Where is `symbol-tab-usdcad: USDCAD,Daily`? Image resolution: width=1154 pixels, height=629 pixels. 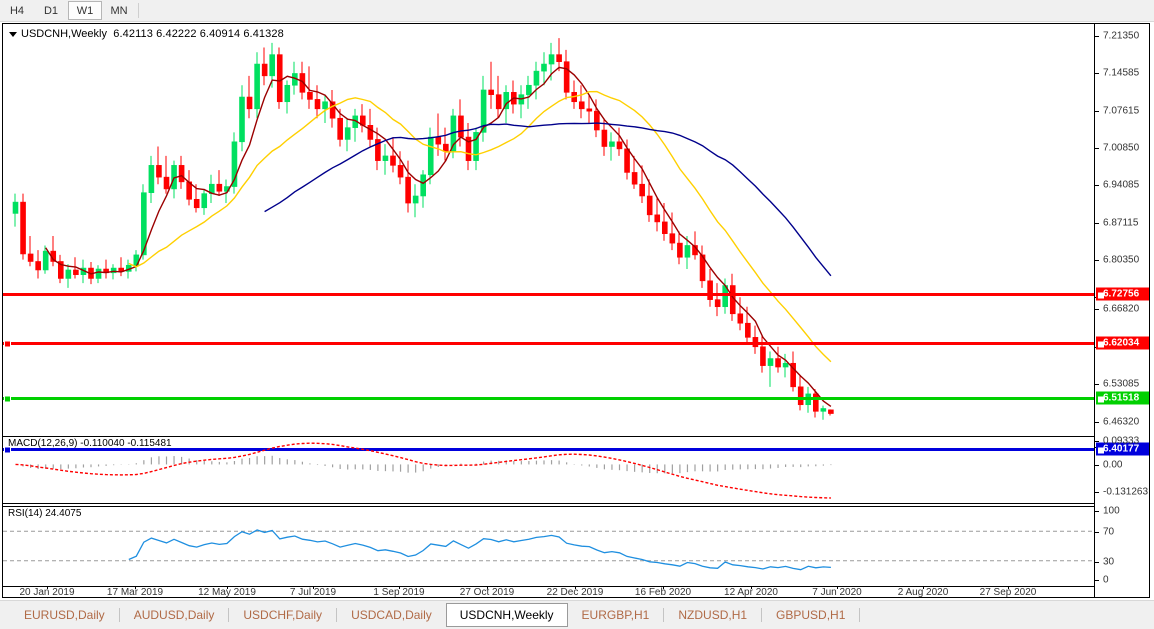
symbol-tab-usdcad: USDCAD,Daily is located at coordinates (391, 615).